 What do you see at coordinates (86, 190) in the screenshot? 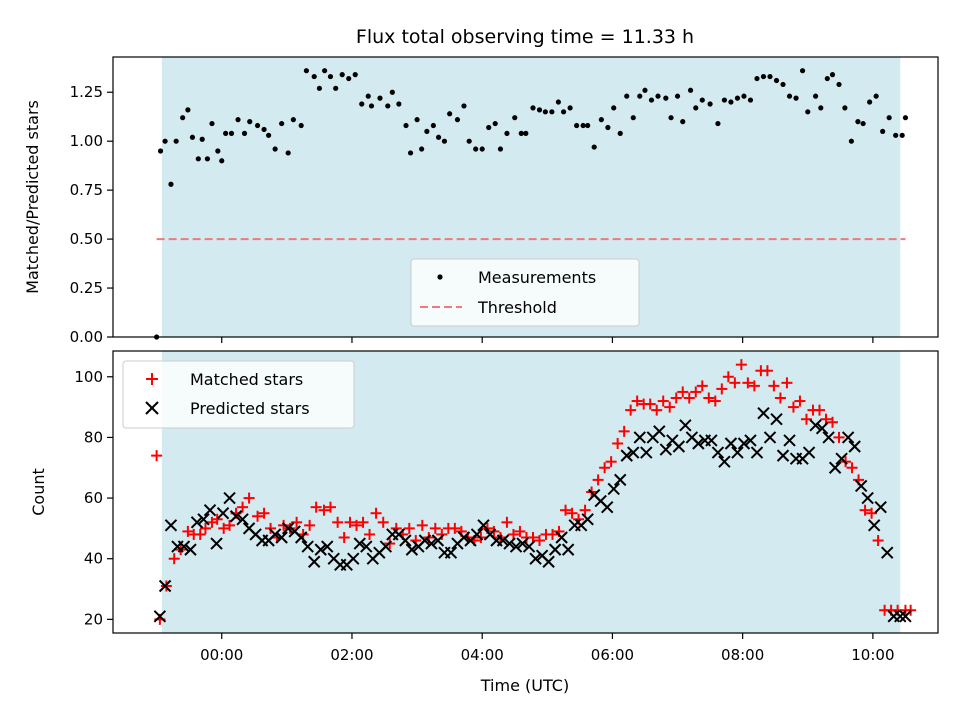
I see `y-tick-label: 0.75` at bounding box center [86, 190].